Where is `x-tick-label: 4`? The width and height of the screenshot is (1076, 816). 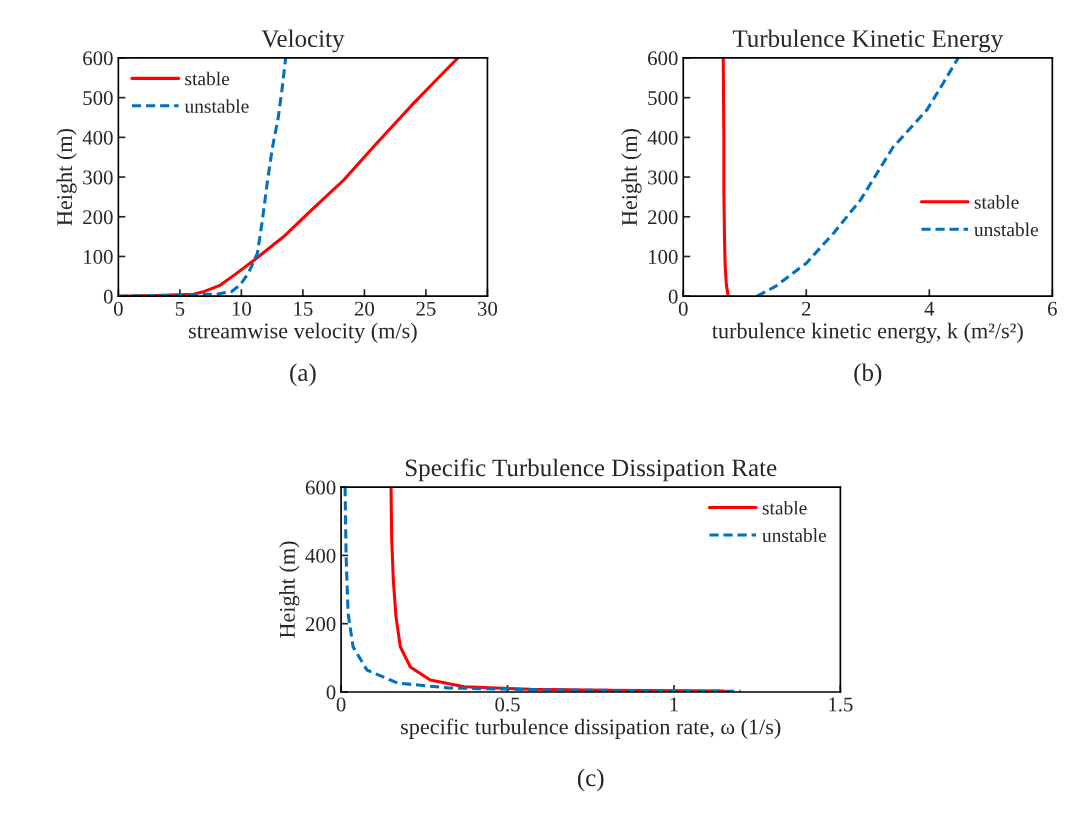 x-tick-label: 4 is located at coordinates (929, 308).